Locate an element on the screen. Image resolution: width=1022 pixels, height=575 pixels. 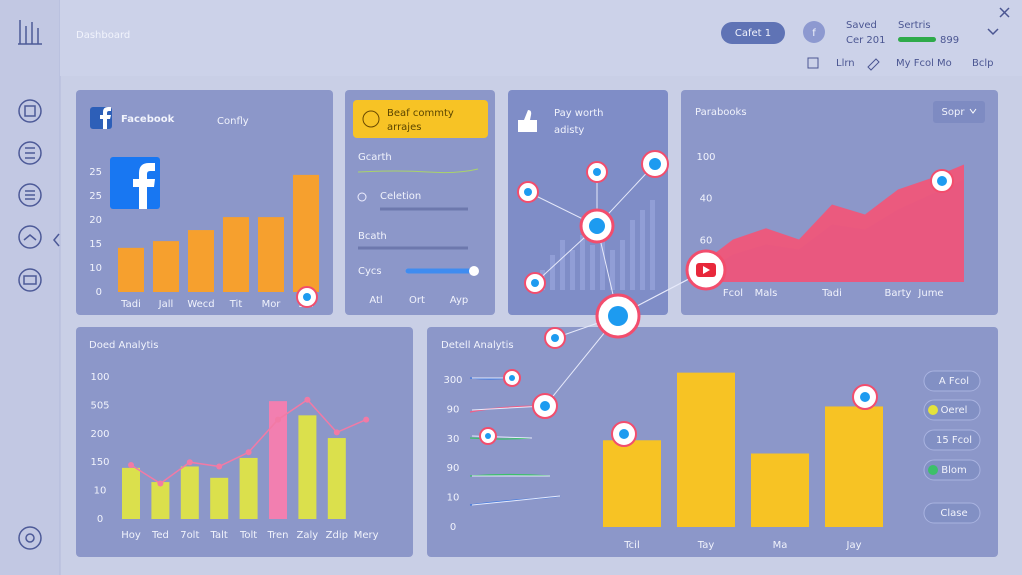
header-button-label: Cafet 1 is located at coordinates (753, 33).